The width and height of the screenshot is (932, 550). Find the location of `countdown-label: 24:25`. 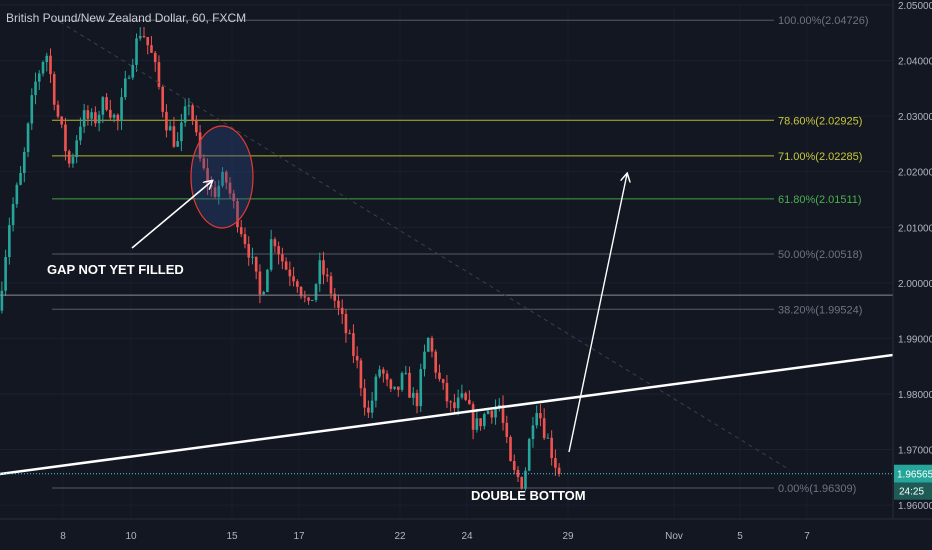

countdown-label: 24:25 is located at coordinates (911, 492).